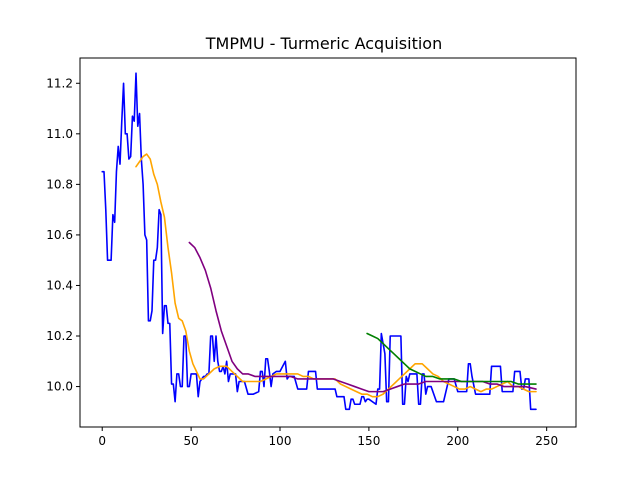  Describe the element at coordinates (59, 134) in the screenshot. I see `y-tick-label: 11.0` at that location.